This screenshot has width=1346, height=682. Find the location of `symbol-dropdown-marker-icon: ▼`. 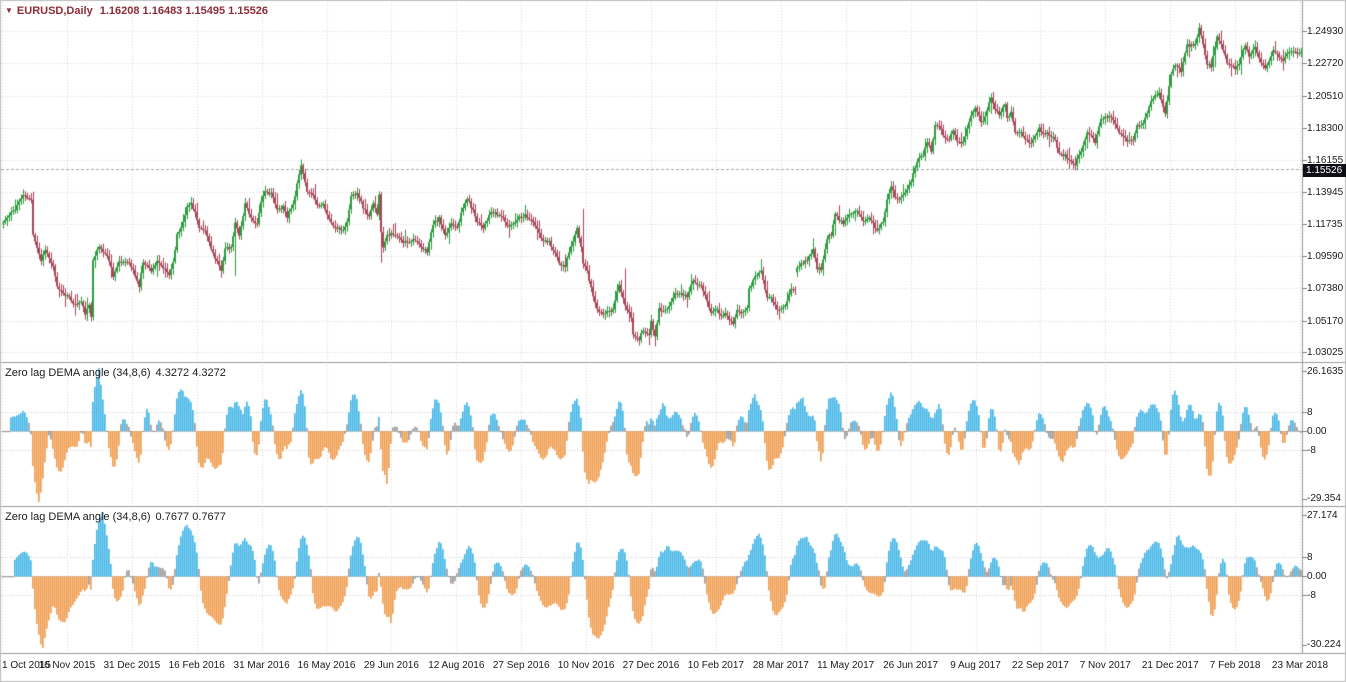

symbol-dropdown-marker-icon: ▼ is located at coordinates (9, 10).